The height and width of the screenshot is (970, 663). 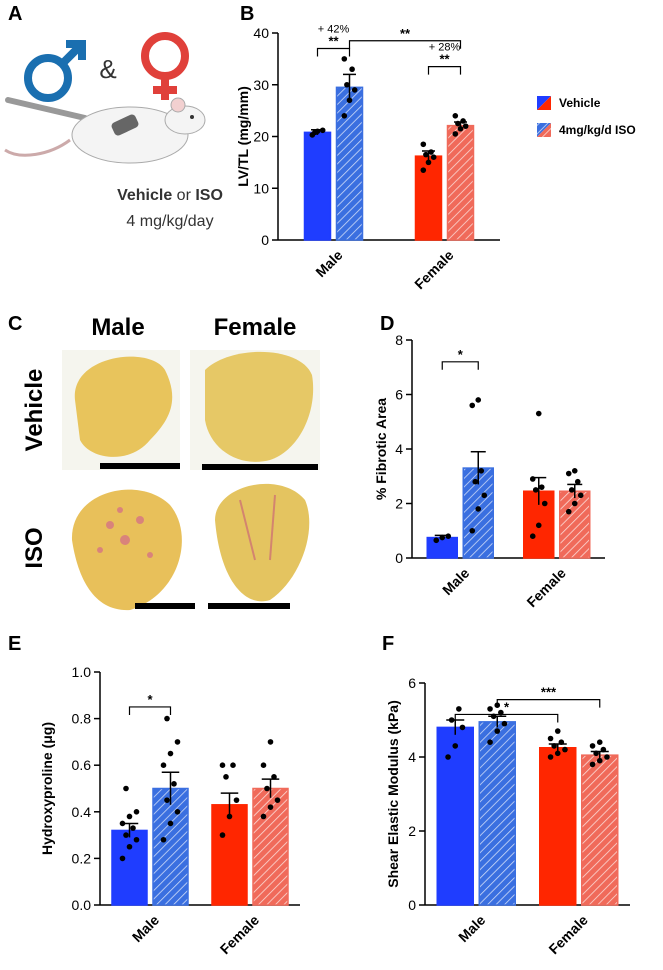 I want to click on treatment-text: Vehicle or ISO, so click(x=170, y=195).